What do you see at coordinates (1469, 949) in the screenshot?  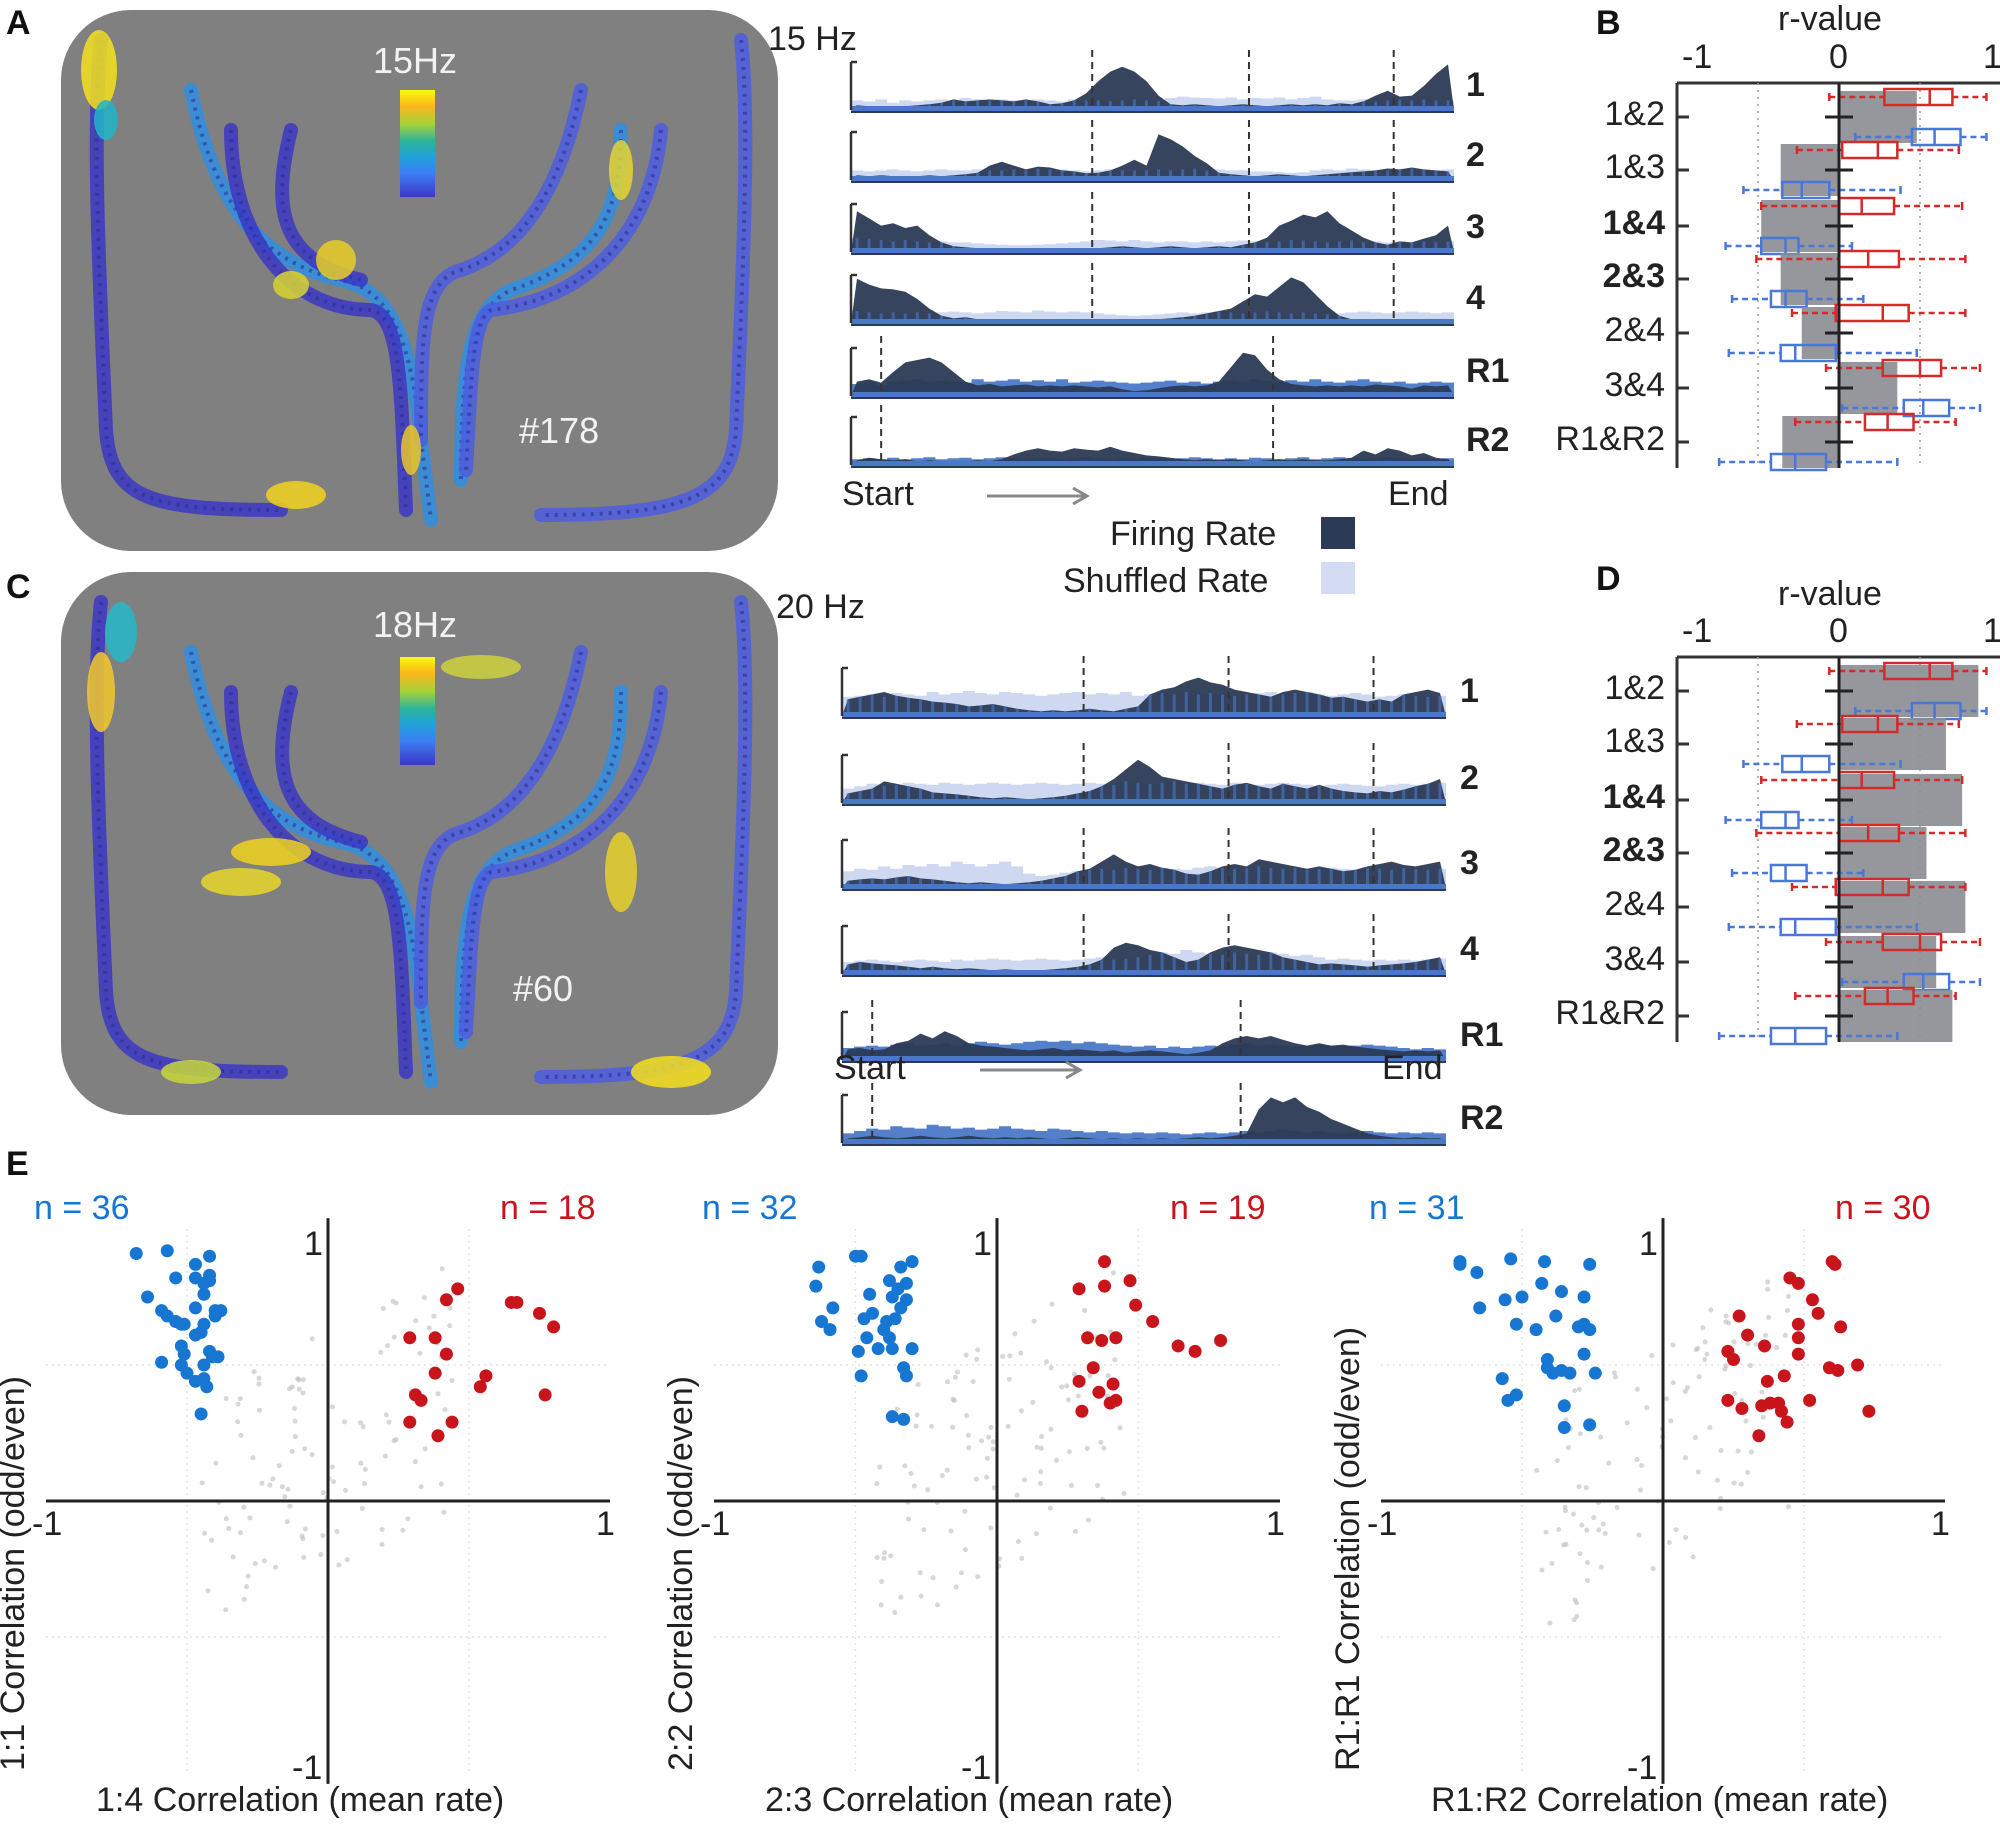 I see `trace-row-label-4: 4` at bounding box center [1469, 949].